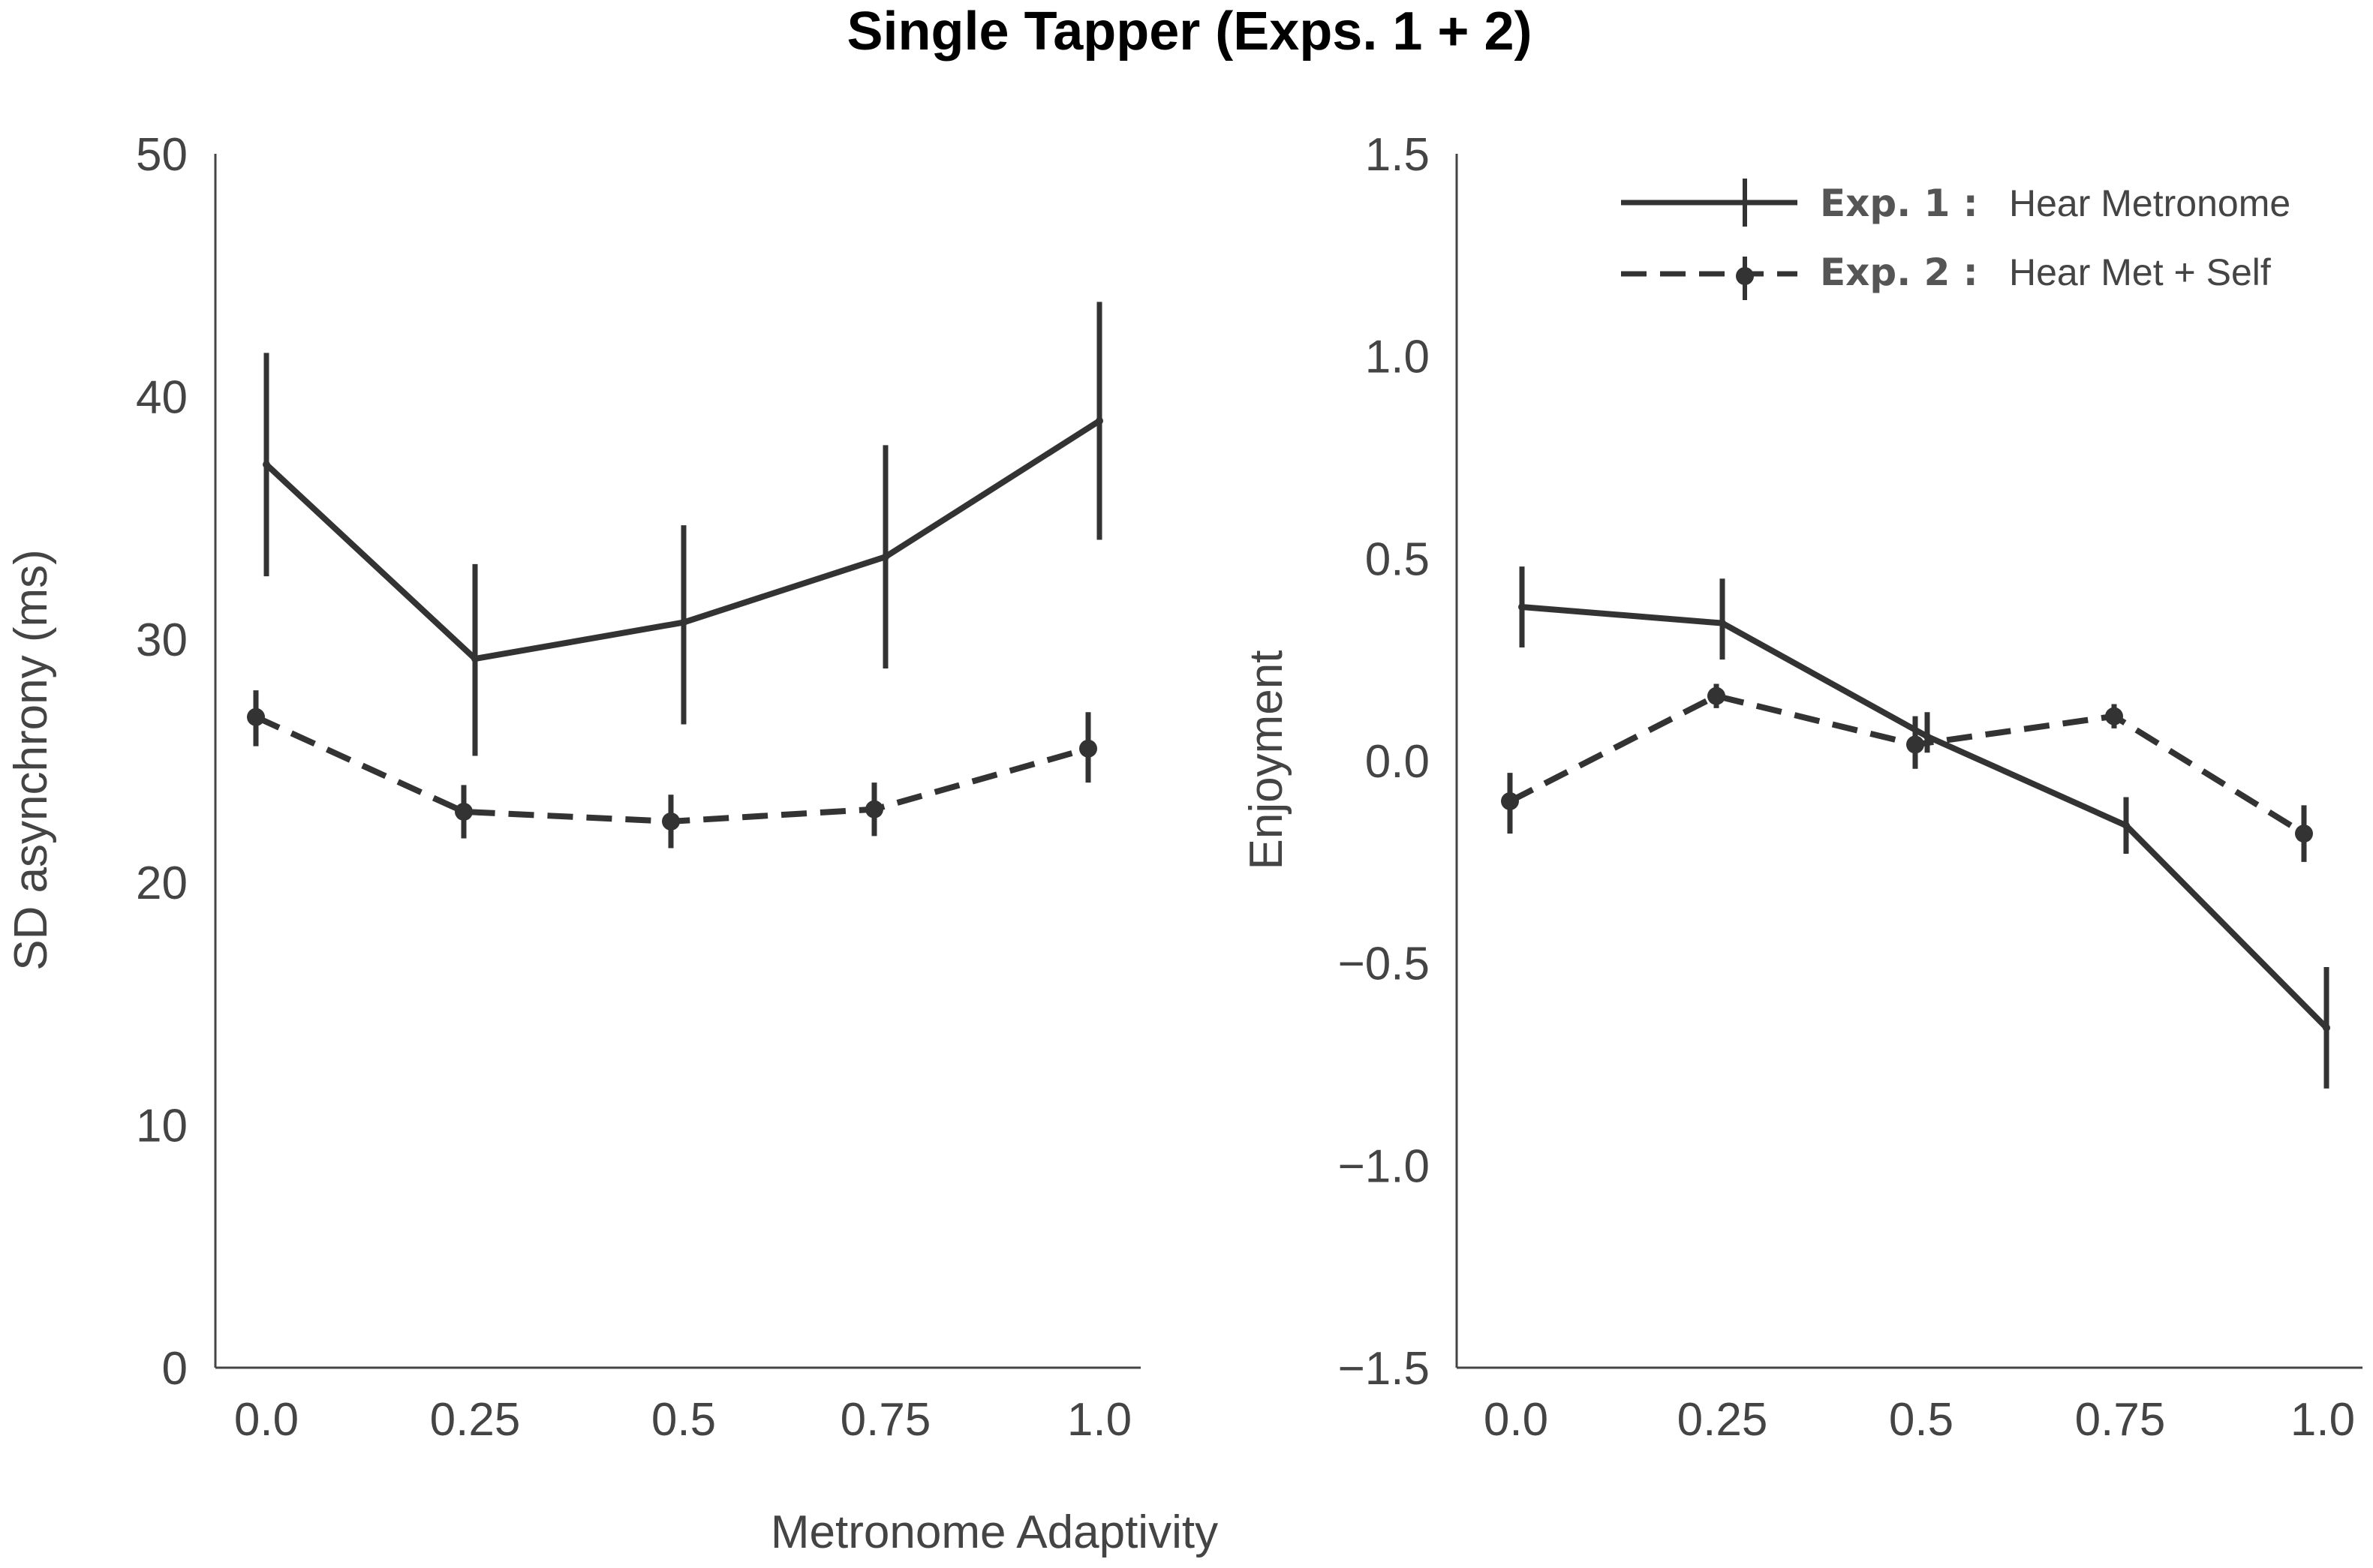 The width and height of the screenshot is (2373, 1568). I want to click on right-y-tick-label: −1.0, so click(1384, 1166).